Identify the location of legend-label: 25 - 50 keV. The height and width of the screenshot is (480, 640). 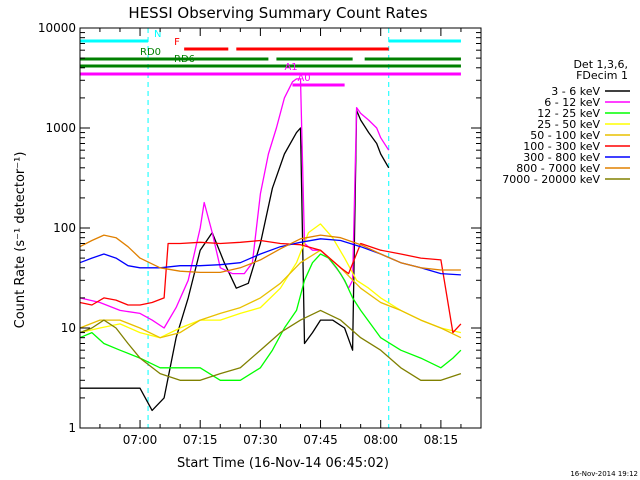
(568, 124).